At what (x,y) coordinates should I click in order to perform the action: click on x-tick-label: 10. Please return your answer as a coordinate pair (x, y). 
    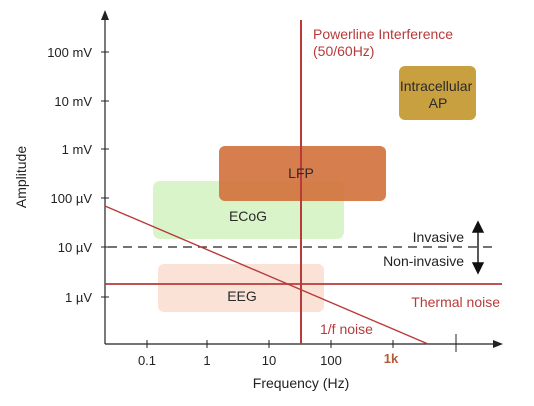
    Looking at the image, I should click on (269, 360).